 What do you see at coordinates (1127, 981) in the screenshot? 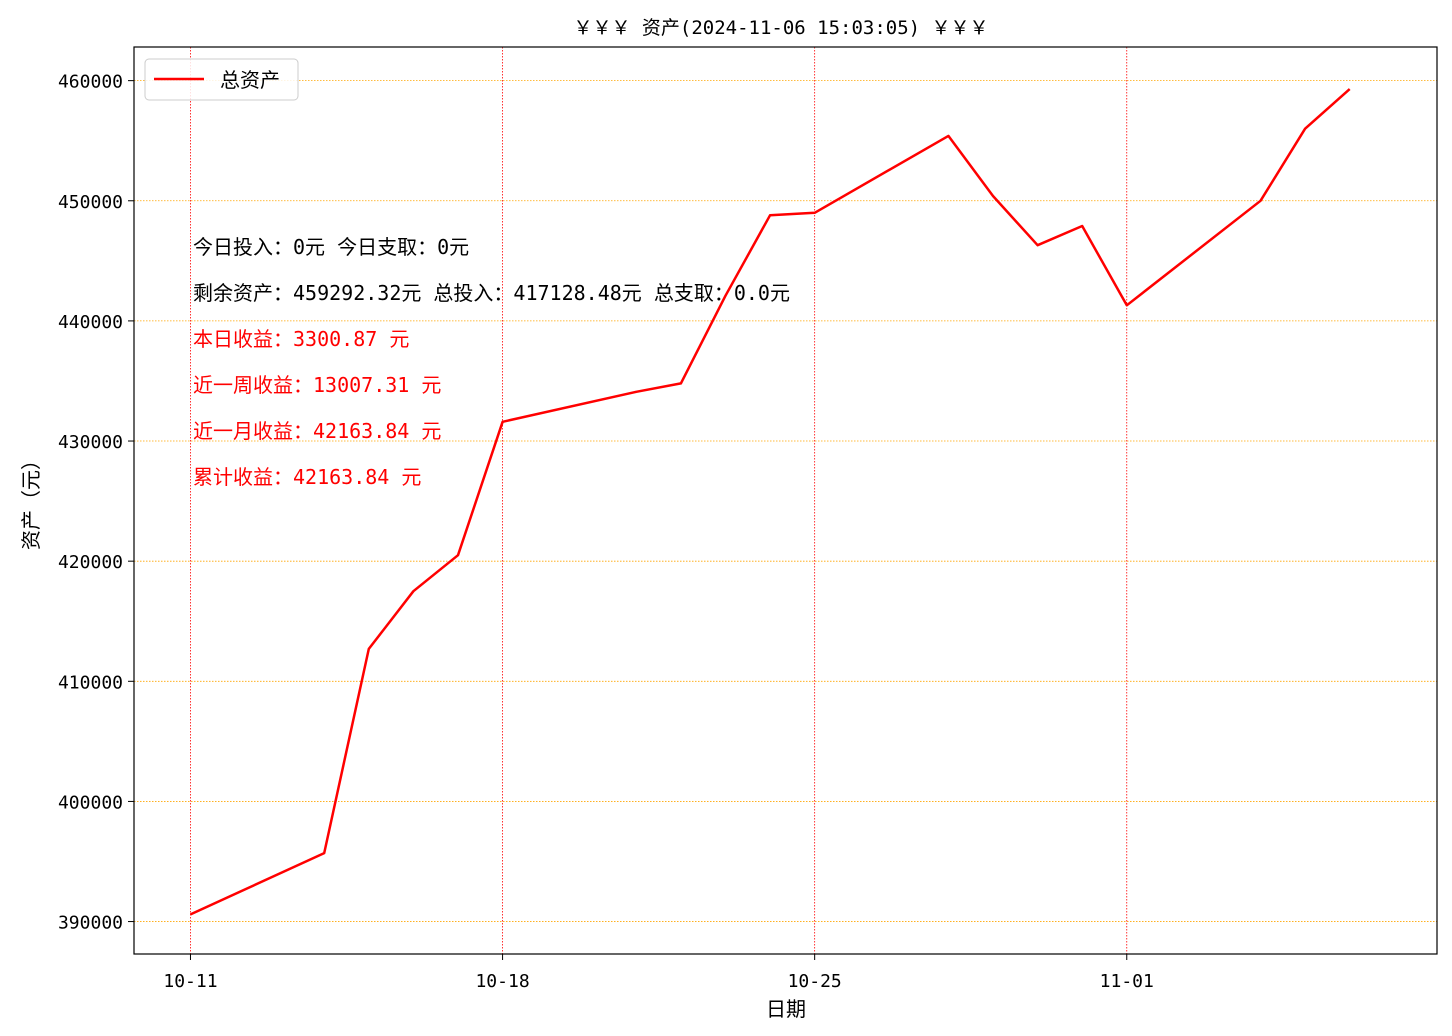
I see `x-tick-label: 11-01` at bounding box center [1127, 981].